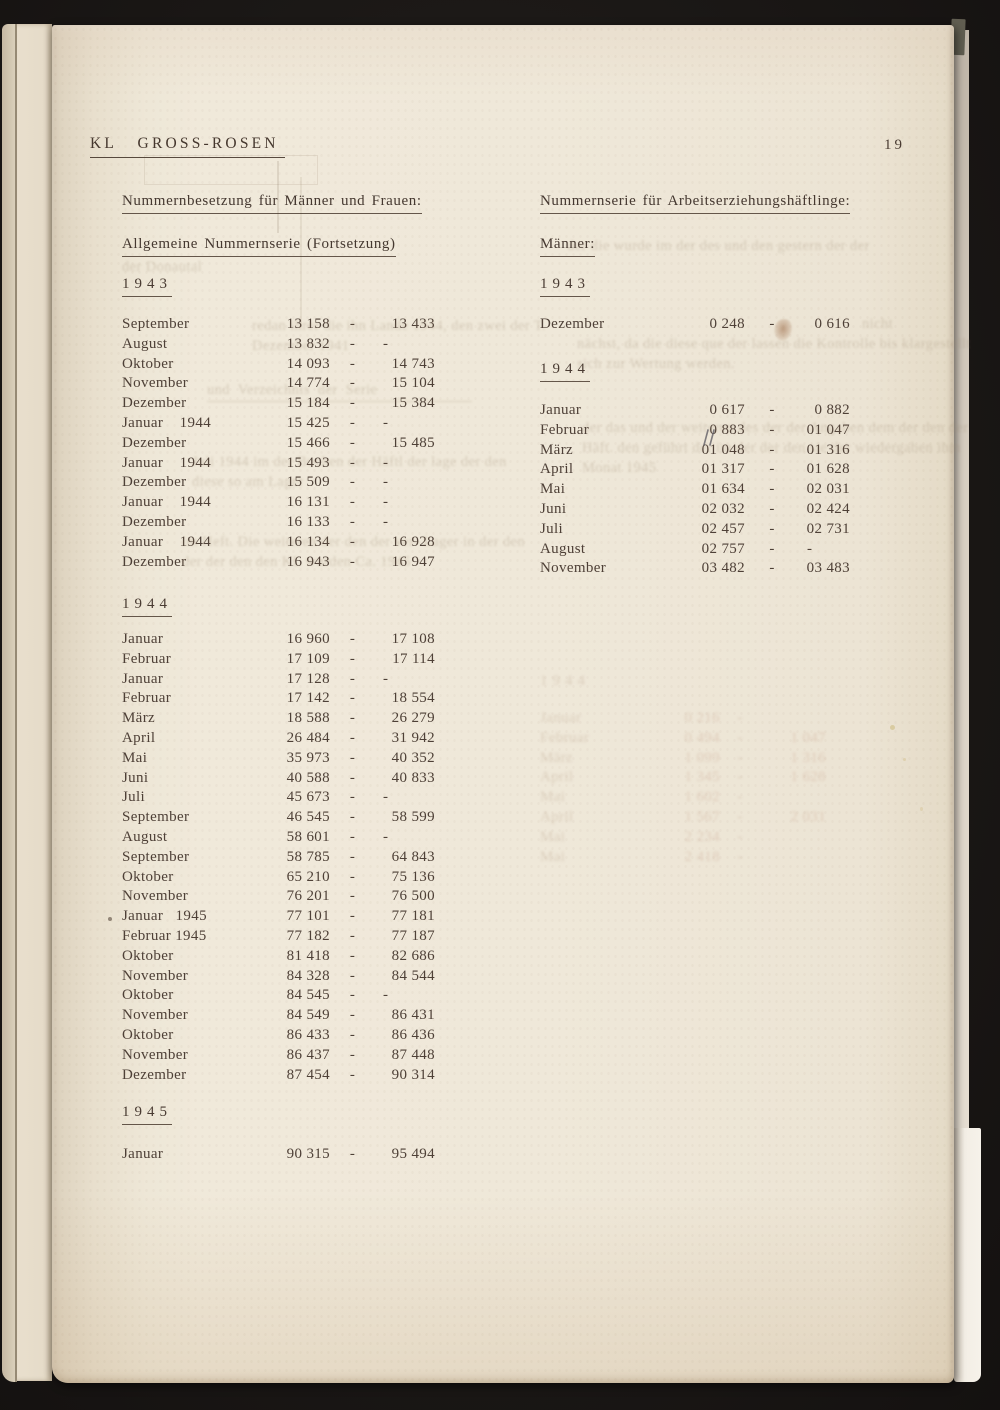 Image resolution: width=1000 pixels, height=1410 pixels. Describe the element at coordinates (702, 836) in the screenshot. I see `ghost-number: 2 234` at that location.